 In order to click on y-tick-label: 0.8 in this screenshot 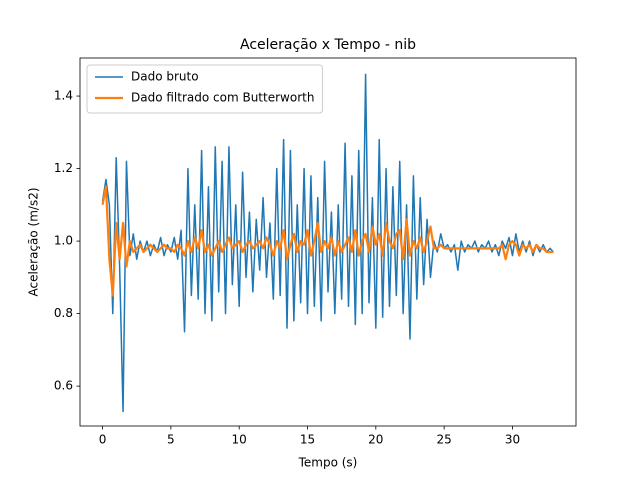, I will do `click(63, 313)`.